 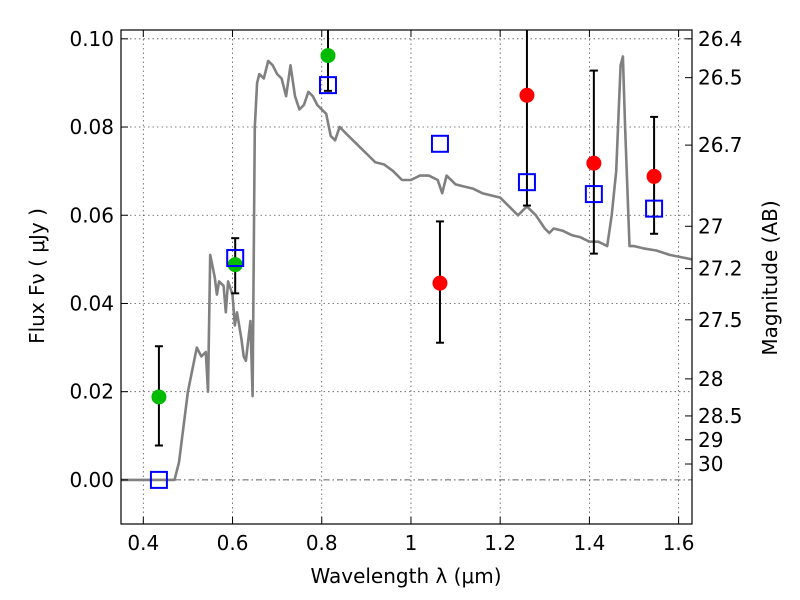 What do you see at coordinates (710, 226) in the screenshot?
I see `y2-tick-label: 27` at bounding box center [710, 226].